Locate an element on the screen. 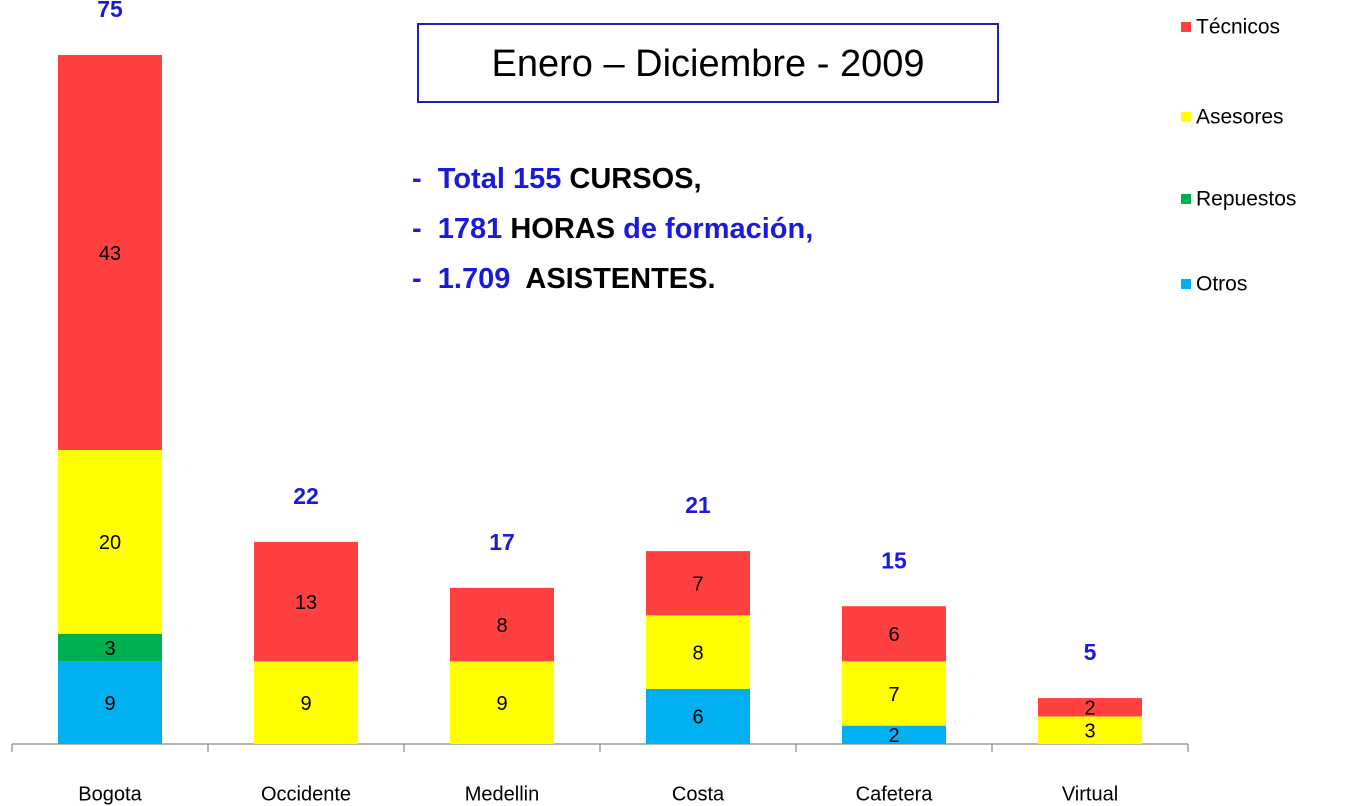  annotation: - 1781 HORAS de formación, is located at coordinates (612, 229).